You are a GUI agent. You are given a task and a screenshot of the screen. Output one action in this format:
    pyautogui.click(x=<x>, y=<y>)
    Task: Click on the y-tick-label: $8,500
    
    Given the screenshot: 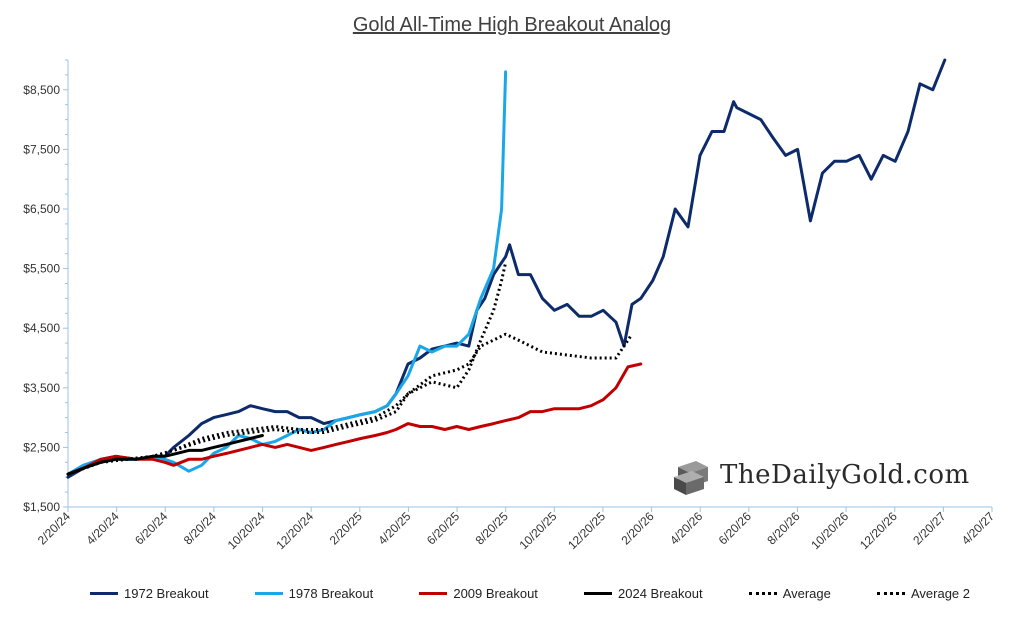 What is the action you would take?
    pyautogui.click(x=41, y=90)
    